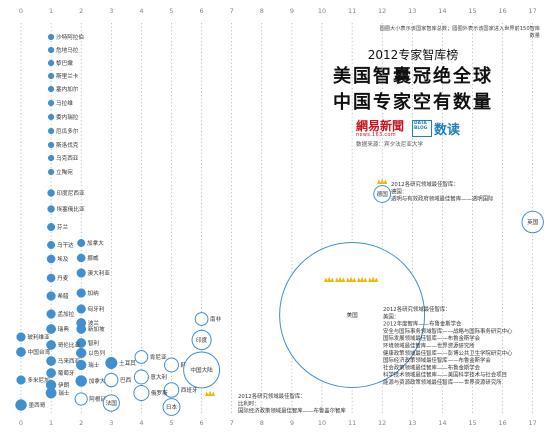 The height and width of the screenshot is (442, 550). Describe the element at coordinates (447, 130) in the screenshot. I see `brand-name: 数读` at that location.